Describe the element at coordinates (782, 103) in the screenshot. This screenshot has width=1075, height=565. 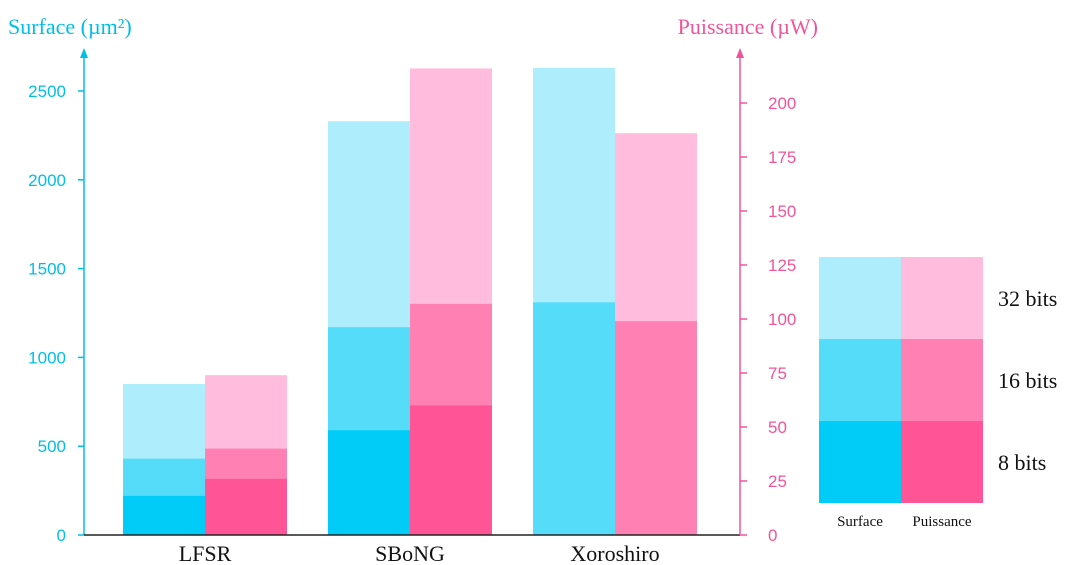
I see `puissance-tick-label: 200` at that location.